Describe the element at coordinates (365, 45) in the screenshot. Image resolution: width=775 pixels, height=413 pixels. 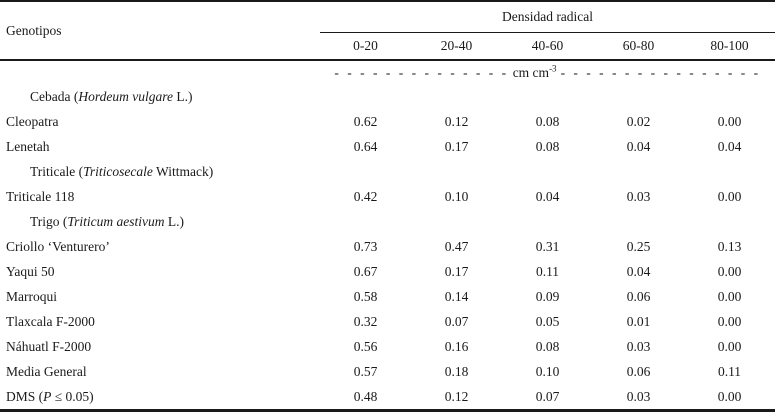
I see `column-header-depth-0-20: 0-20` at that location.